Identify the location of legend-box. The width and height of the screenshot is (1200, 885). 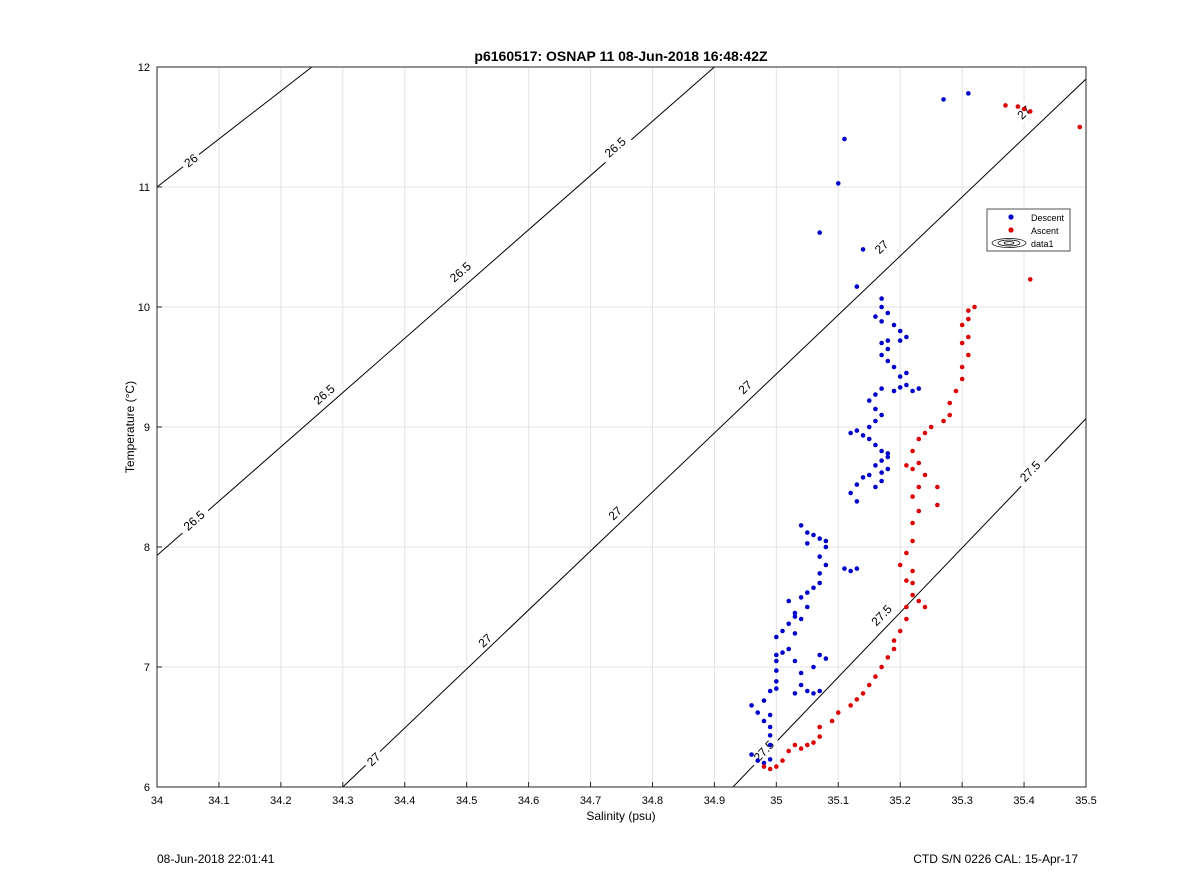
(1028, 230).